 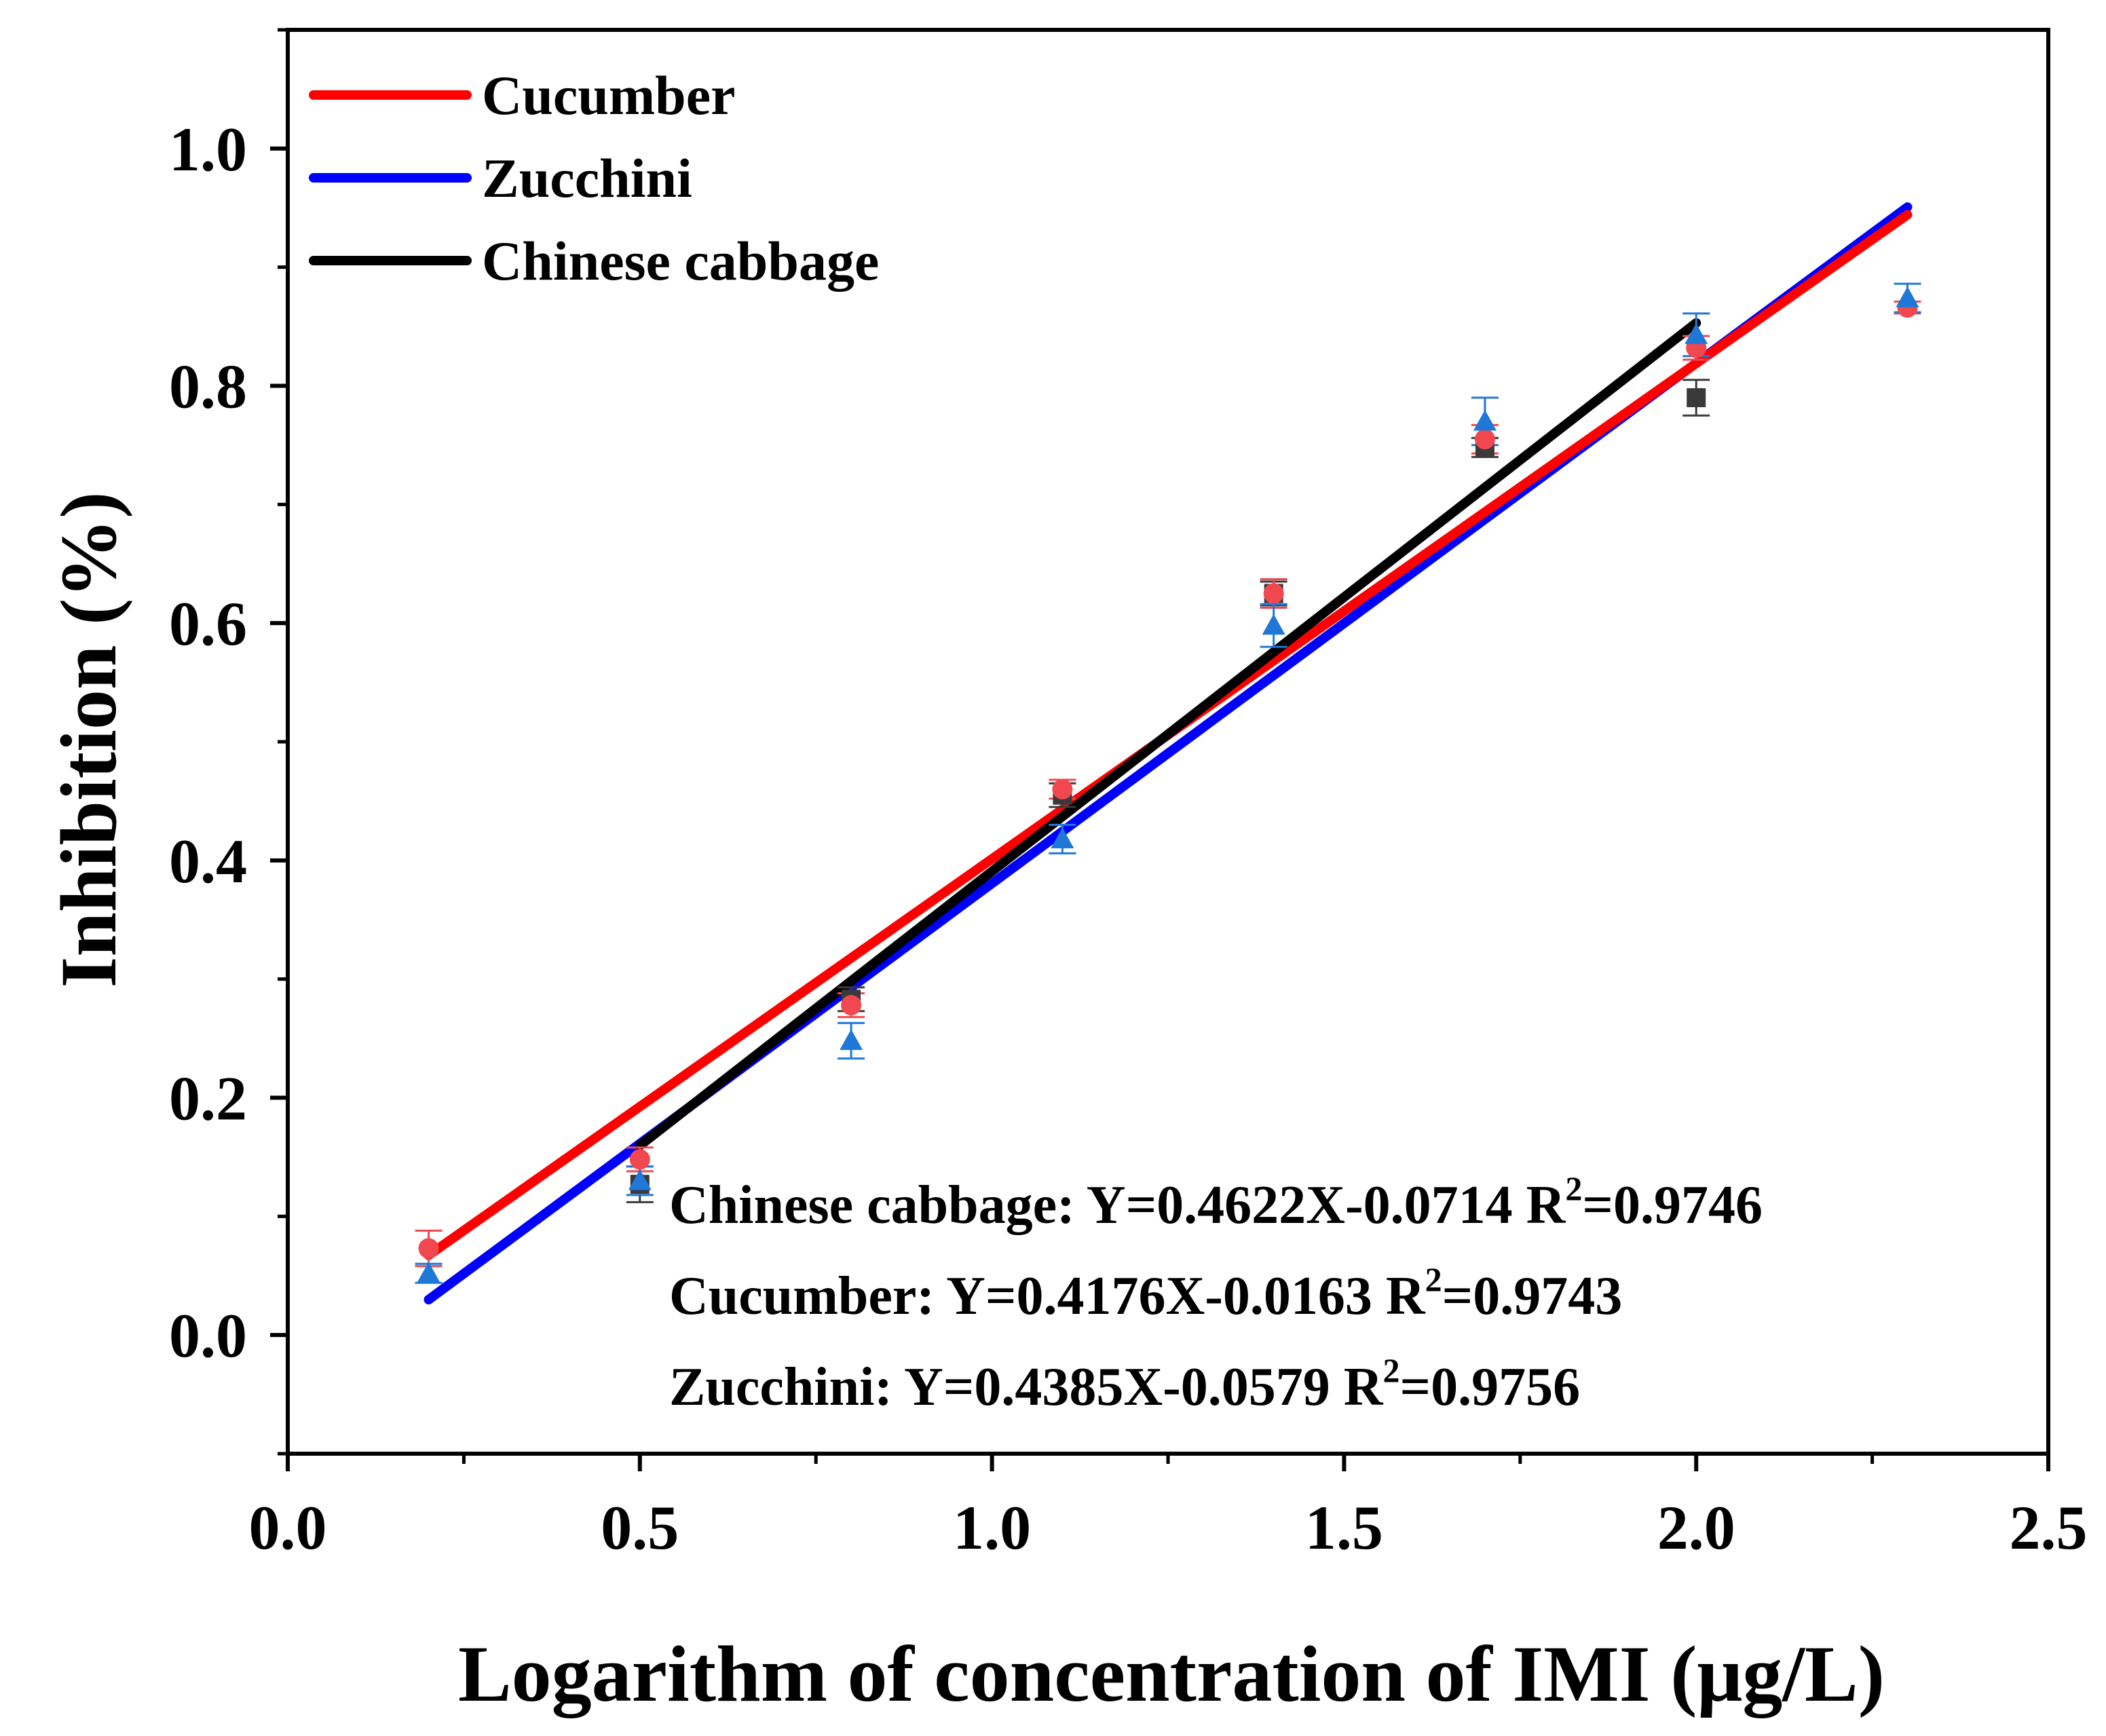 I want to click on x-tick-label: 0.0, so click(x=288, y=1528).